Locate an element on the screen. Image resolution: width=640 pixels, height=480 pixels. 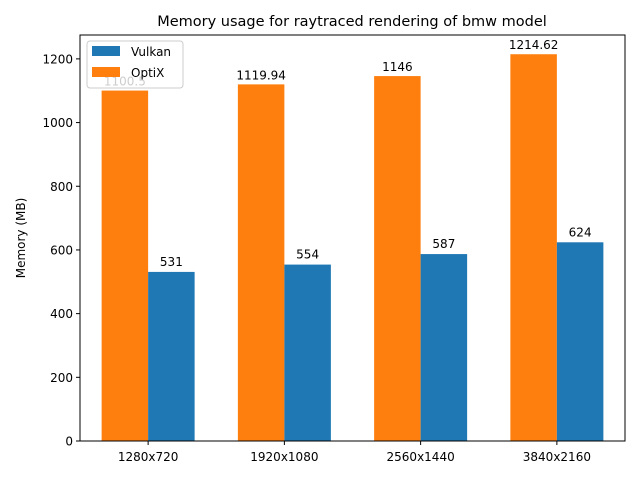
legend-label-vulkan: Vulkan is located at coordinates (151, 52).